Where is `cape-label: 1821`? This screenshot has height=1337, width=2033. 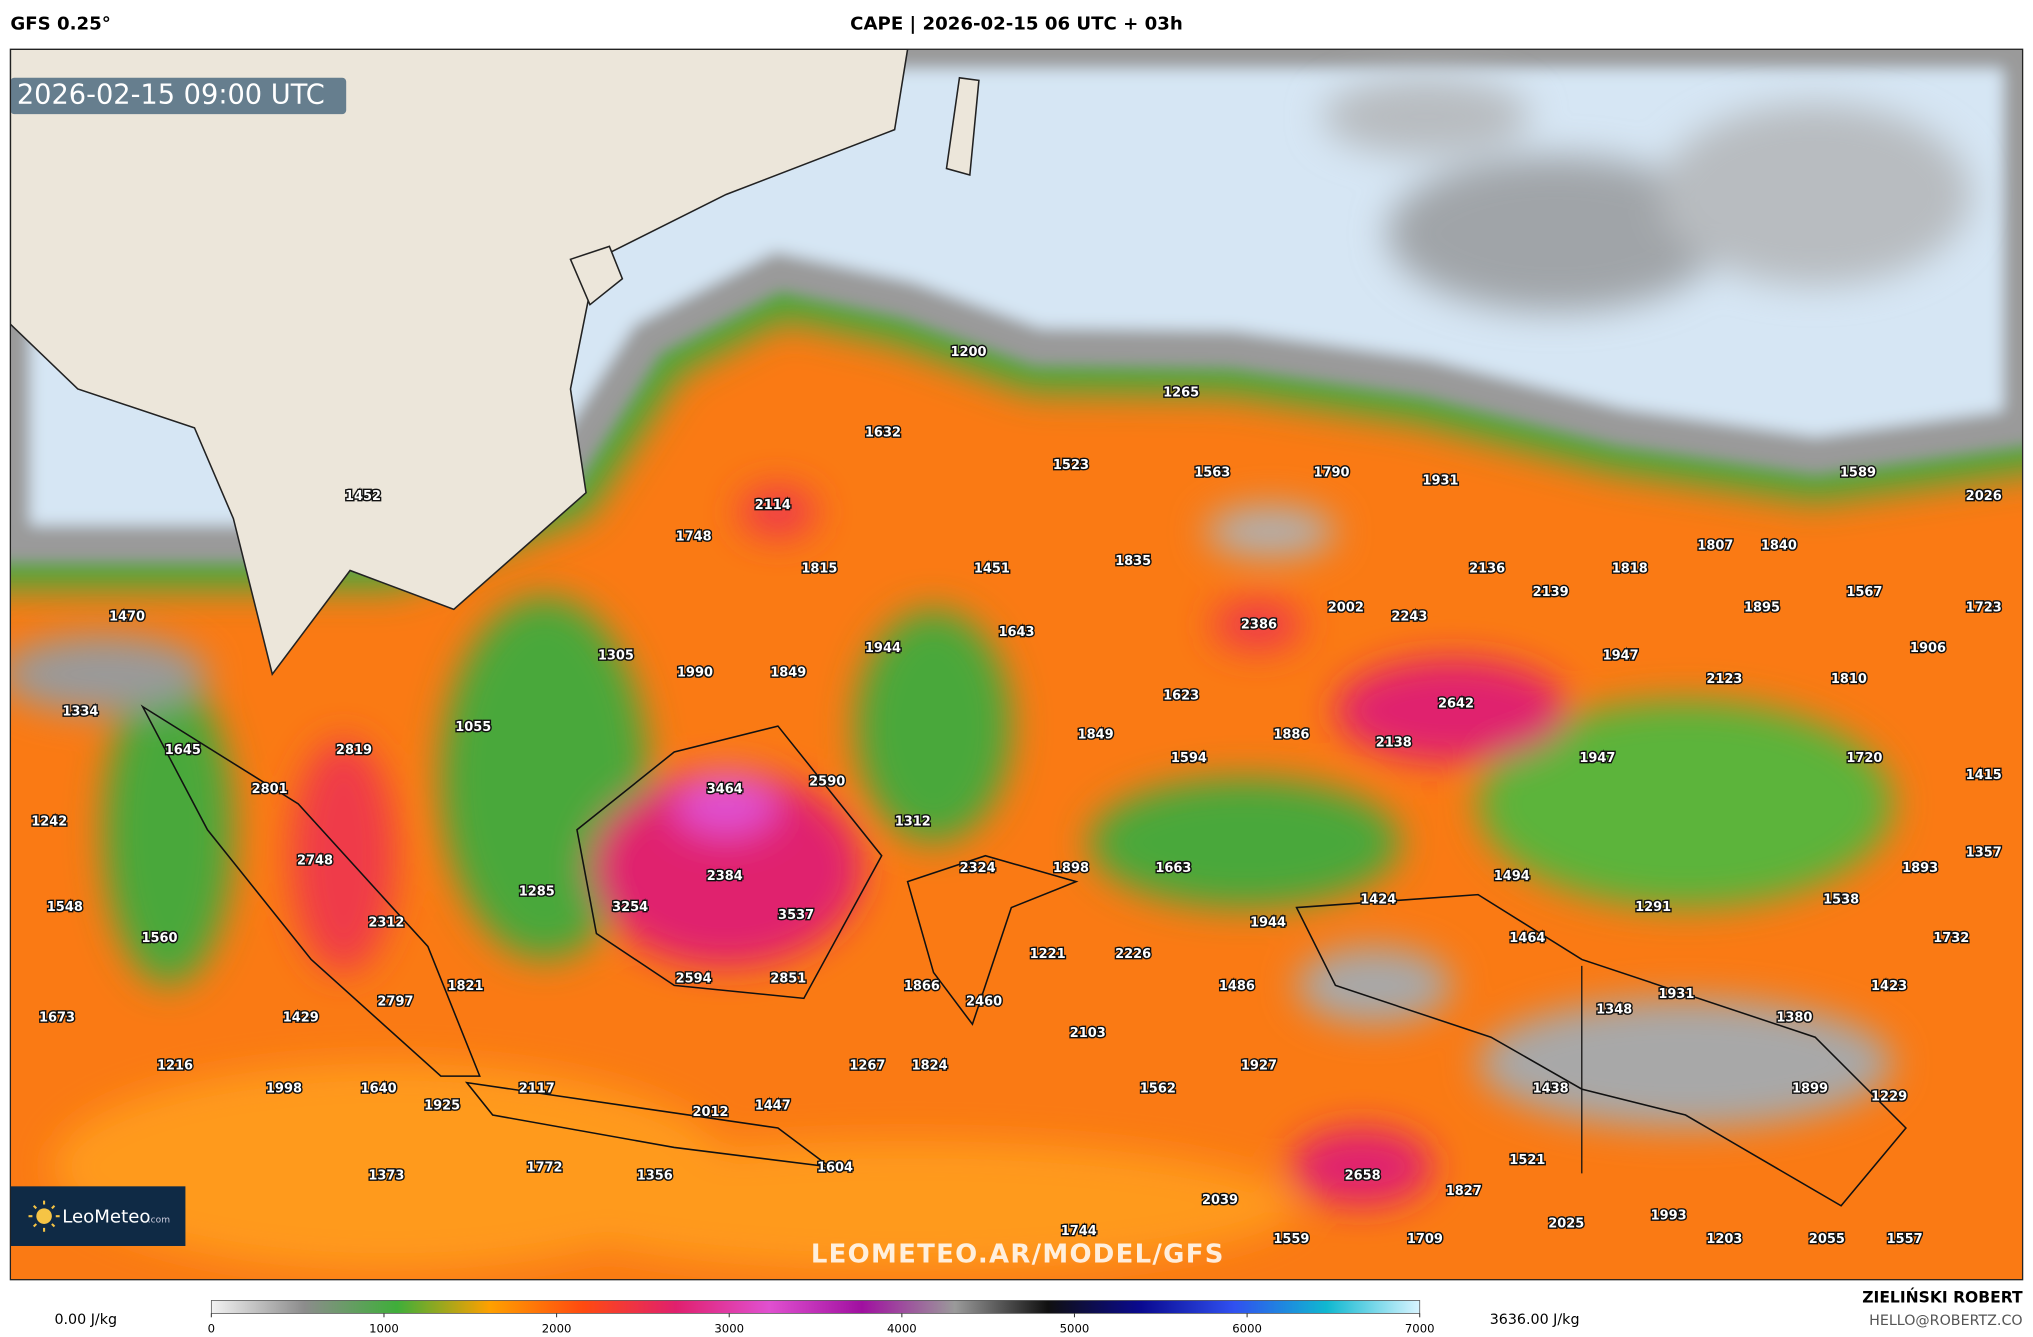 cape-label: 1821 is located at coordinates (465, 986).